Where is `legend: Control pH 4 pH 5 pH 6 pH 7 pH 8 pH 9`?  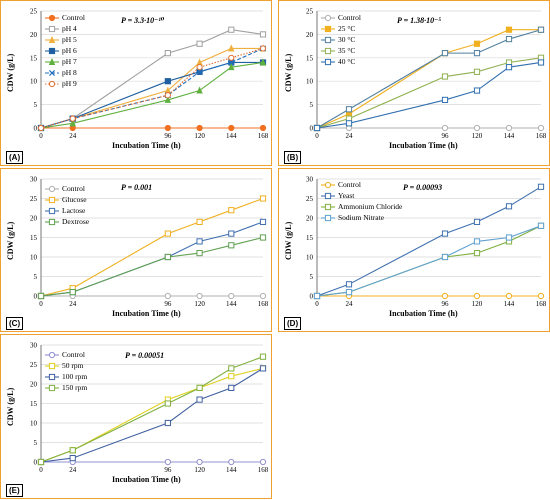
legend: Control pH 4 pH 5 pH 6 pH 7 pH 8 pH 9 is located at coordinates (65, 50).